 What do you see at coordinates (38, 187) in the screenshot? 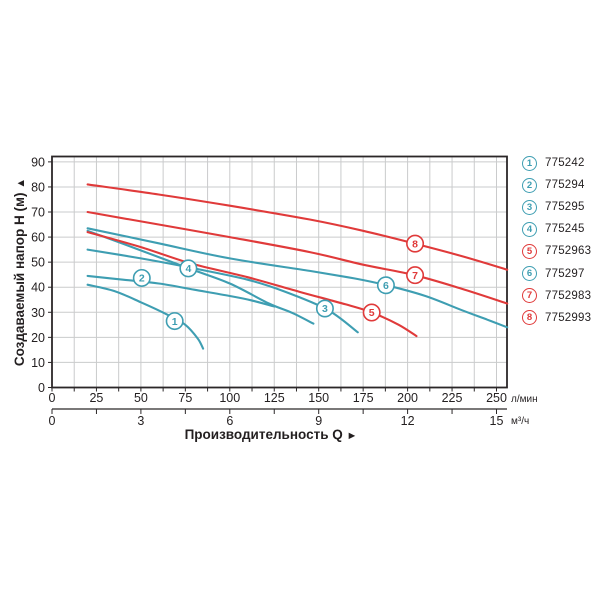
I see `y-tick-label: 80` at bounding box center [38, 187].